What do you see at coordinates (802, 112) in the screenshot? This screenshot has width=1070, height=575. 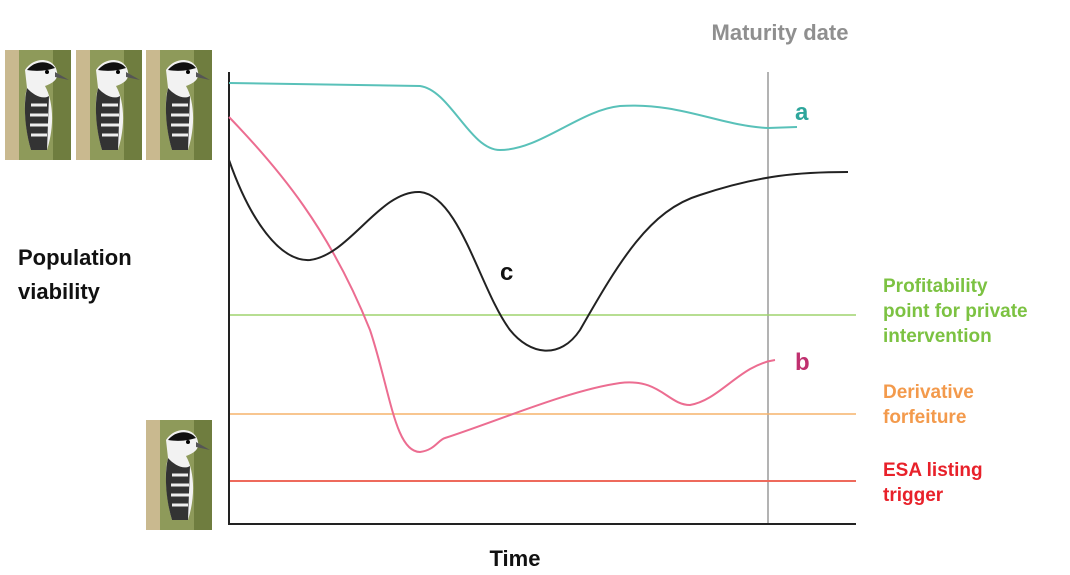 I see `curve-label: a` at bounding box center [802, 112].